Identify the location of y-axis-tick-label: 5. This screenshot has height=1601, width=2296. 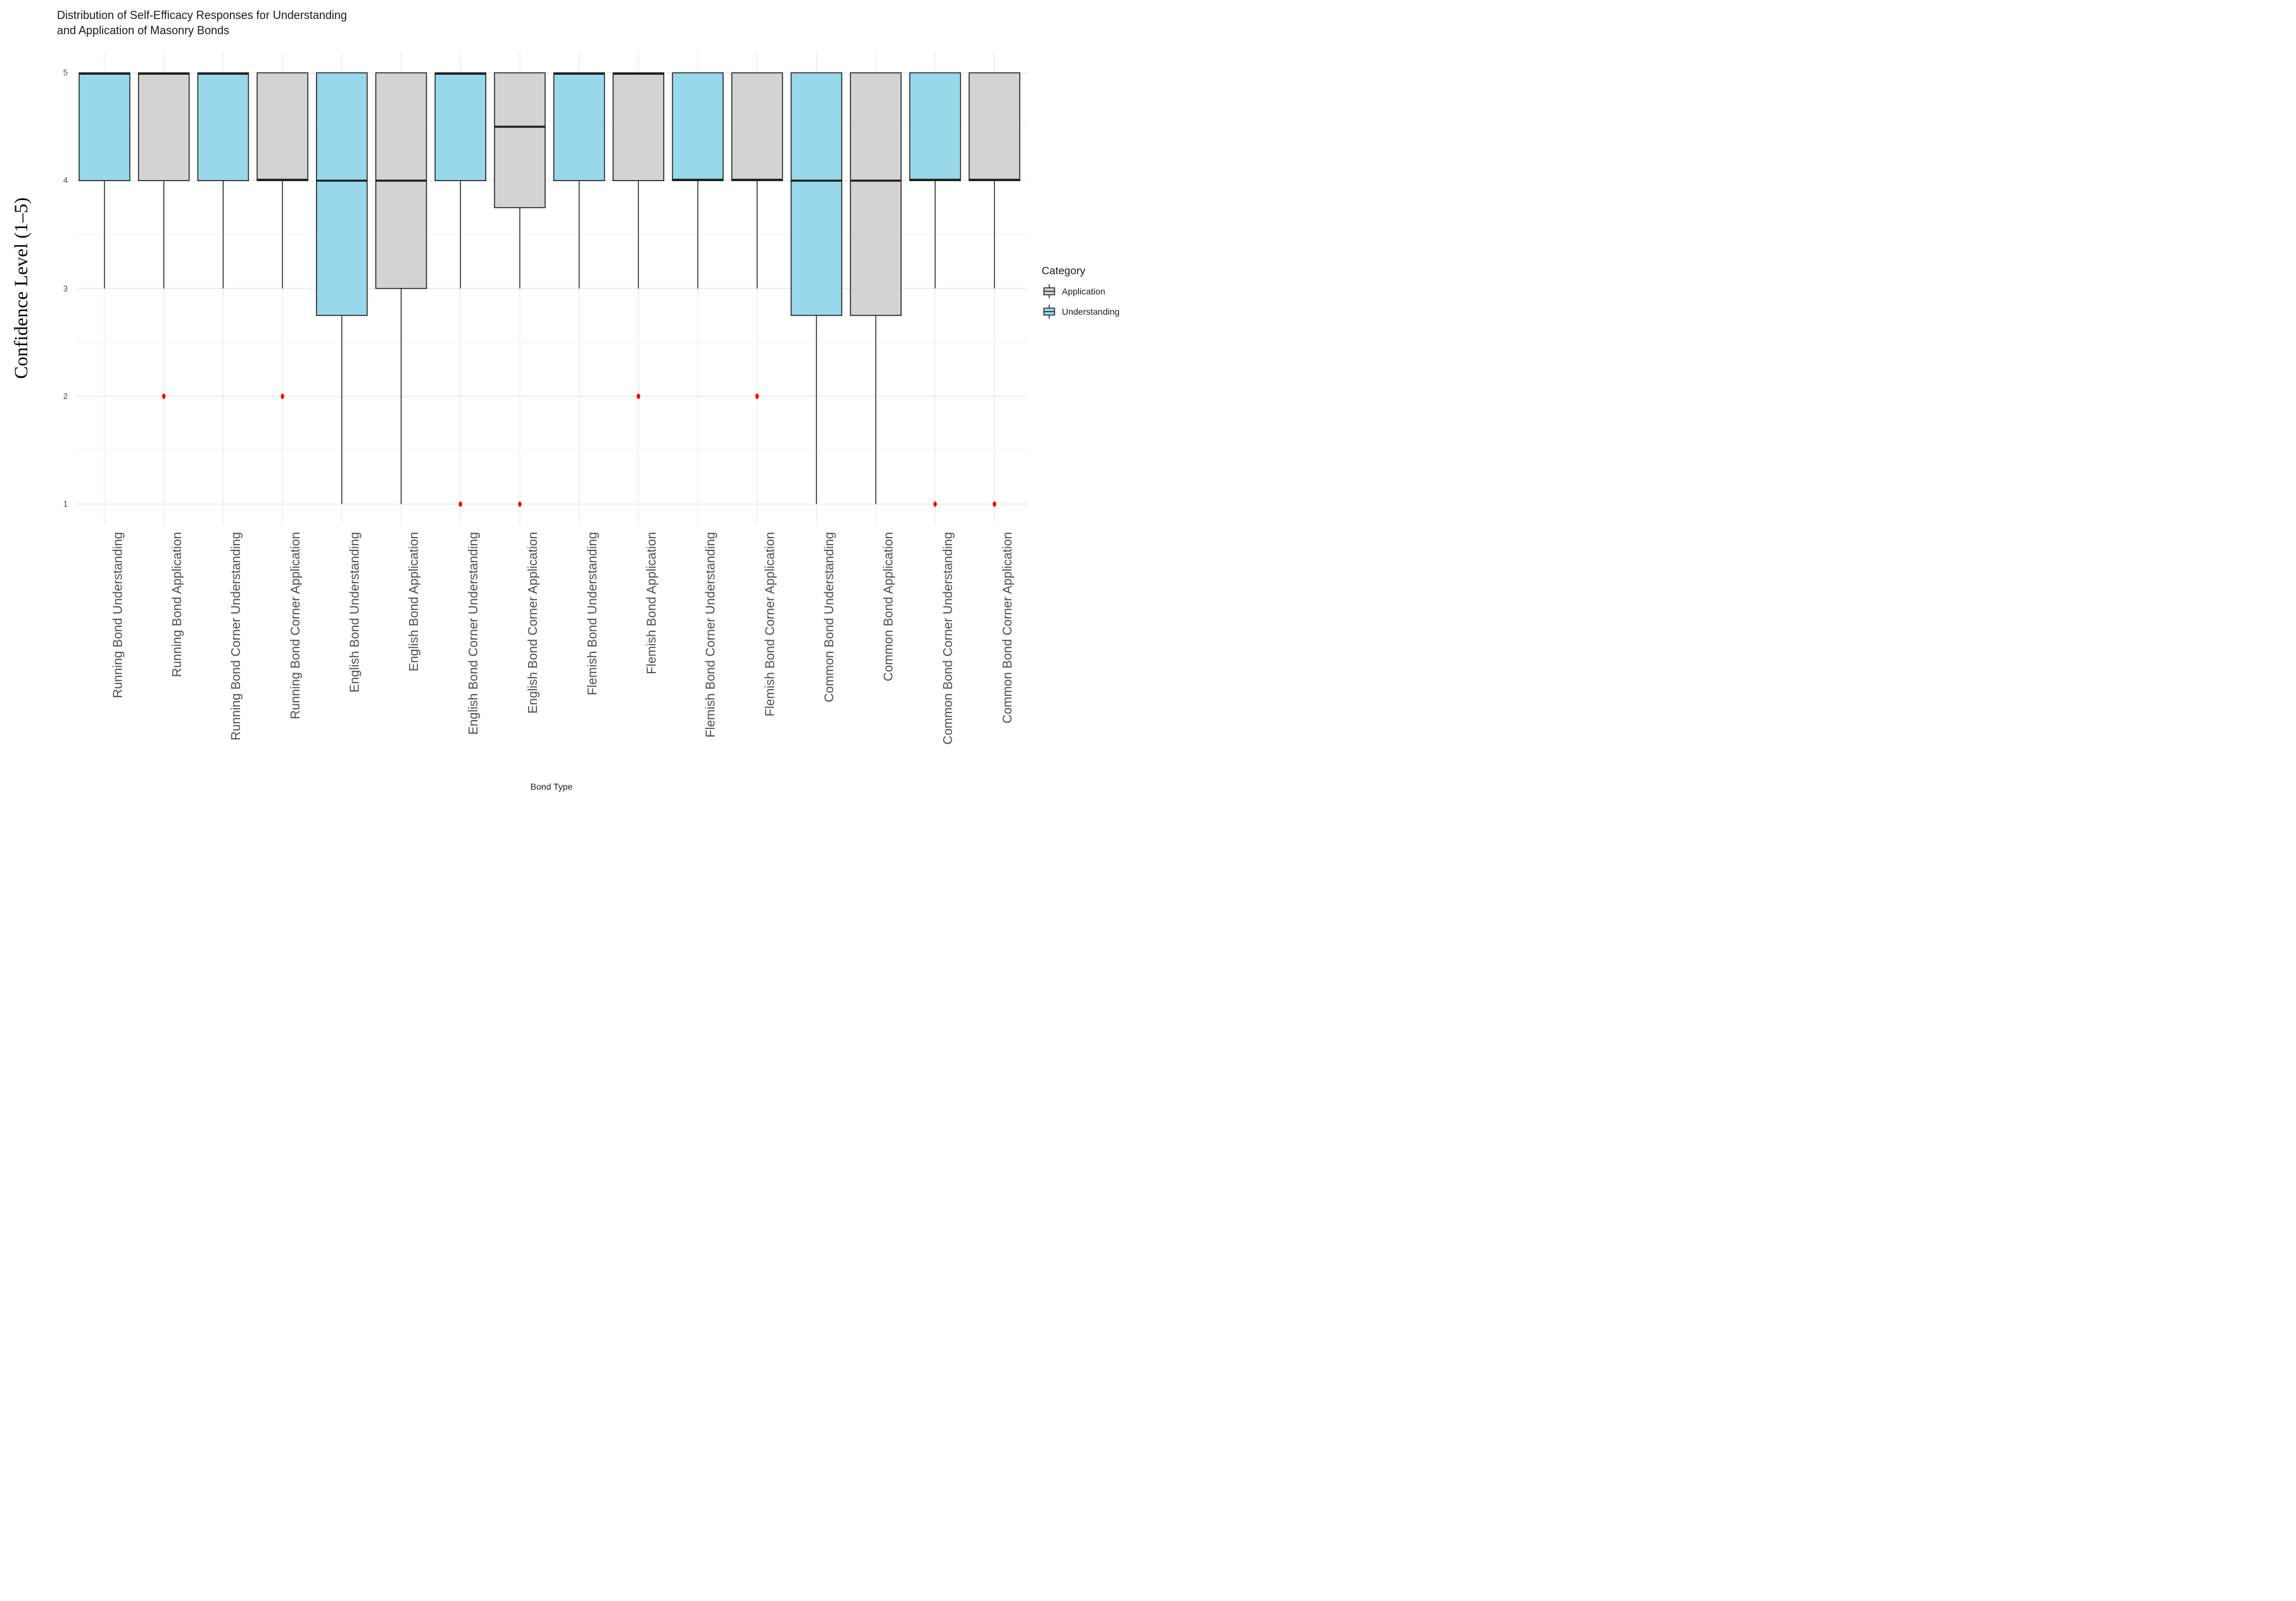
(65, 72).